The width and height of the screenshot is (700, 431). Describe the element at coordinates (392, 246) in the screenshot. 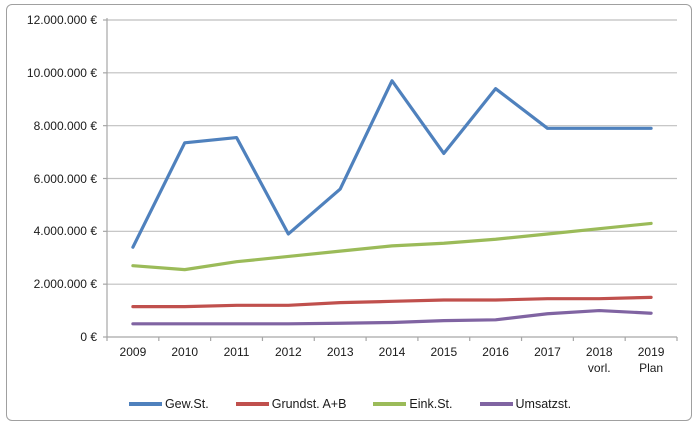

I see `series-line-eink-st` at that location.